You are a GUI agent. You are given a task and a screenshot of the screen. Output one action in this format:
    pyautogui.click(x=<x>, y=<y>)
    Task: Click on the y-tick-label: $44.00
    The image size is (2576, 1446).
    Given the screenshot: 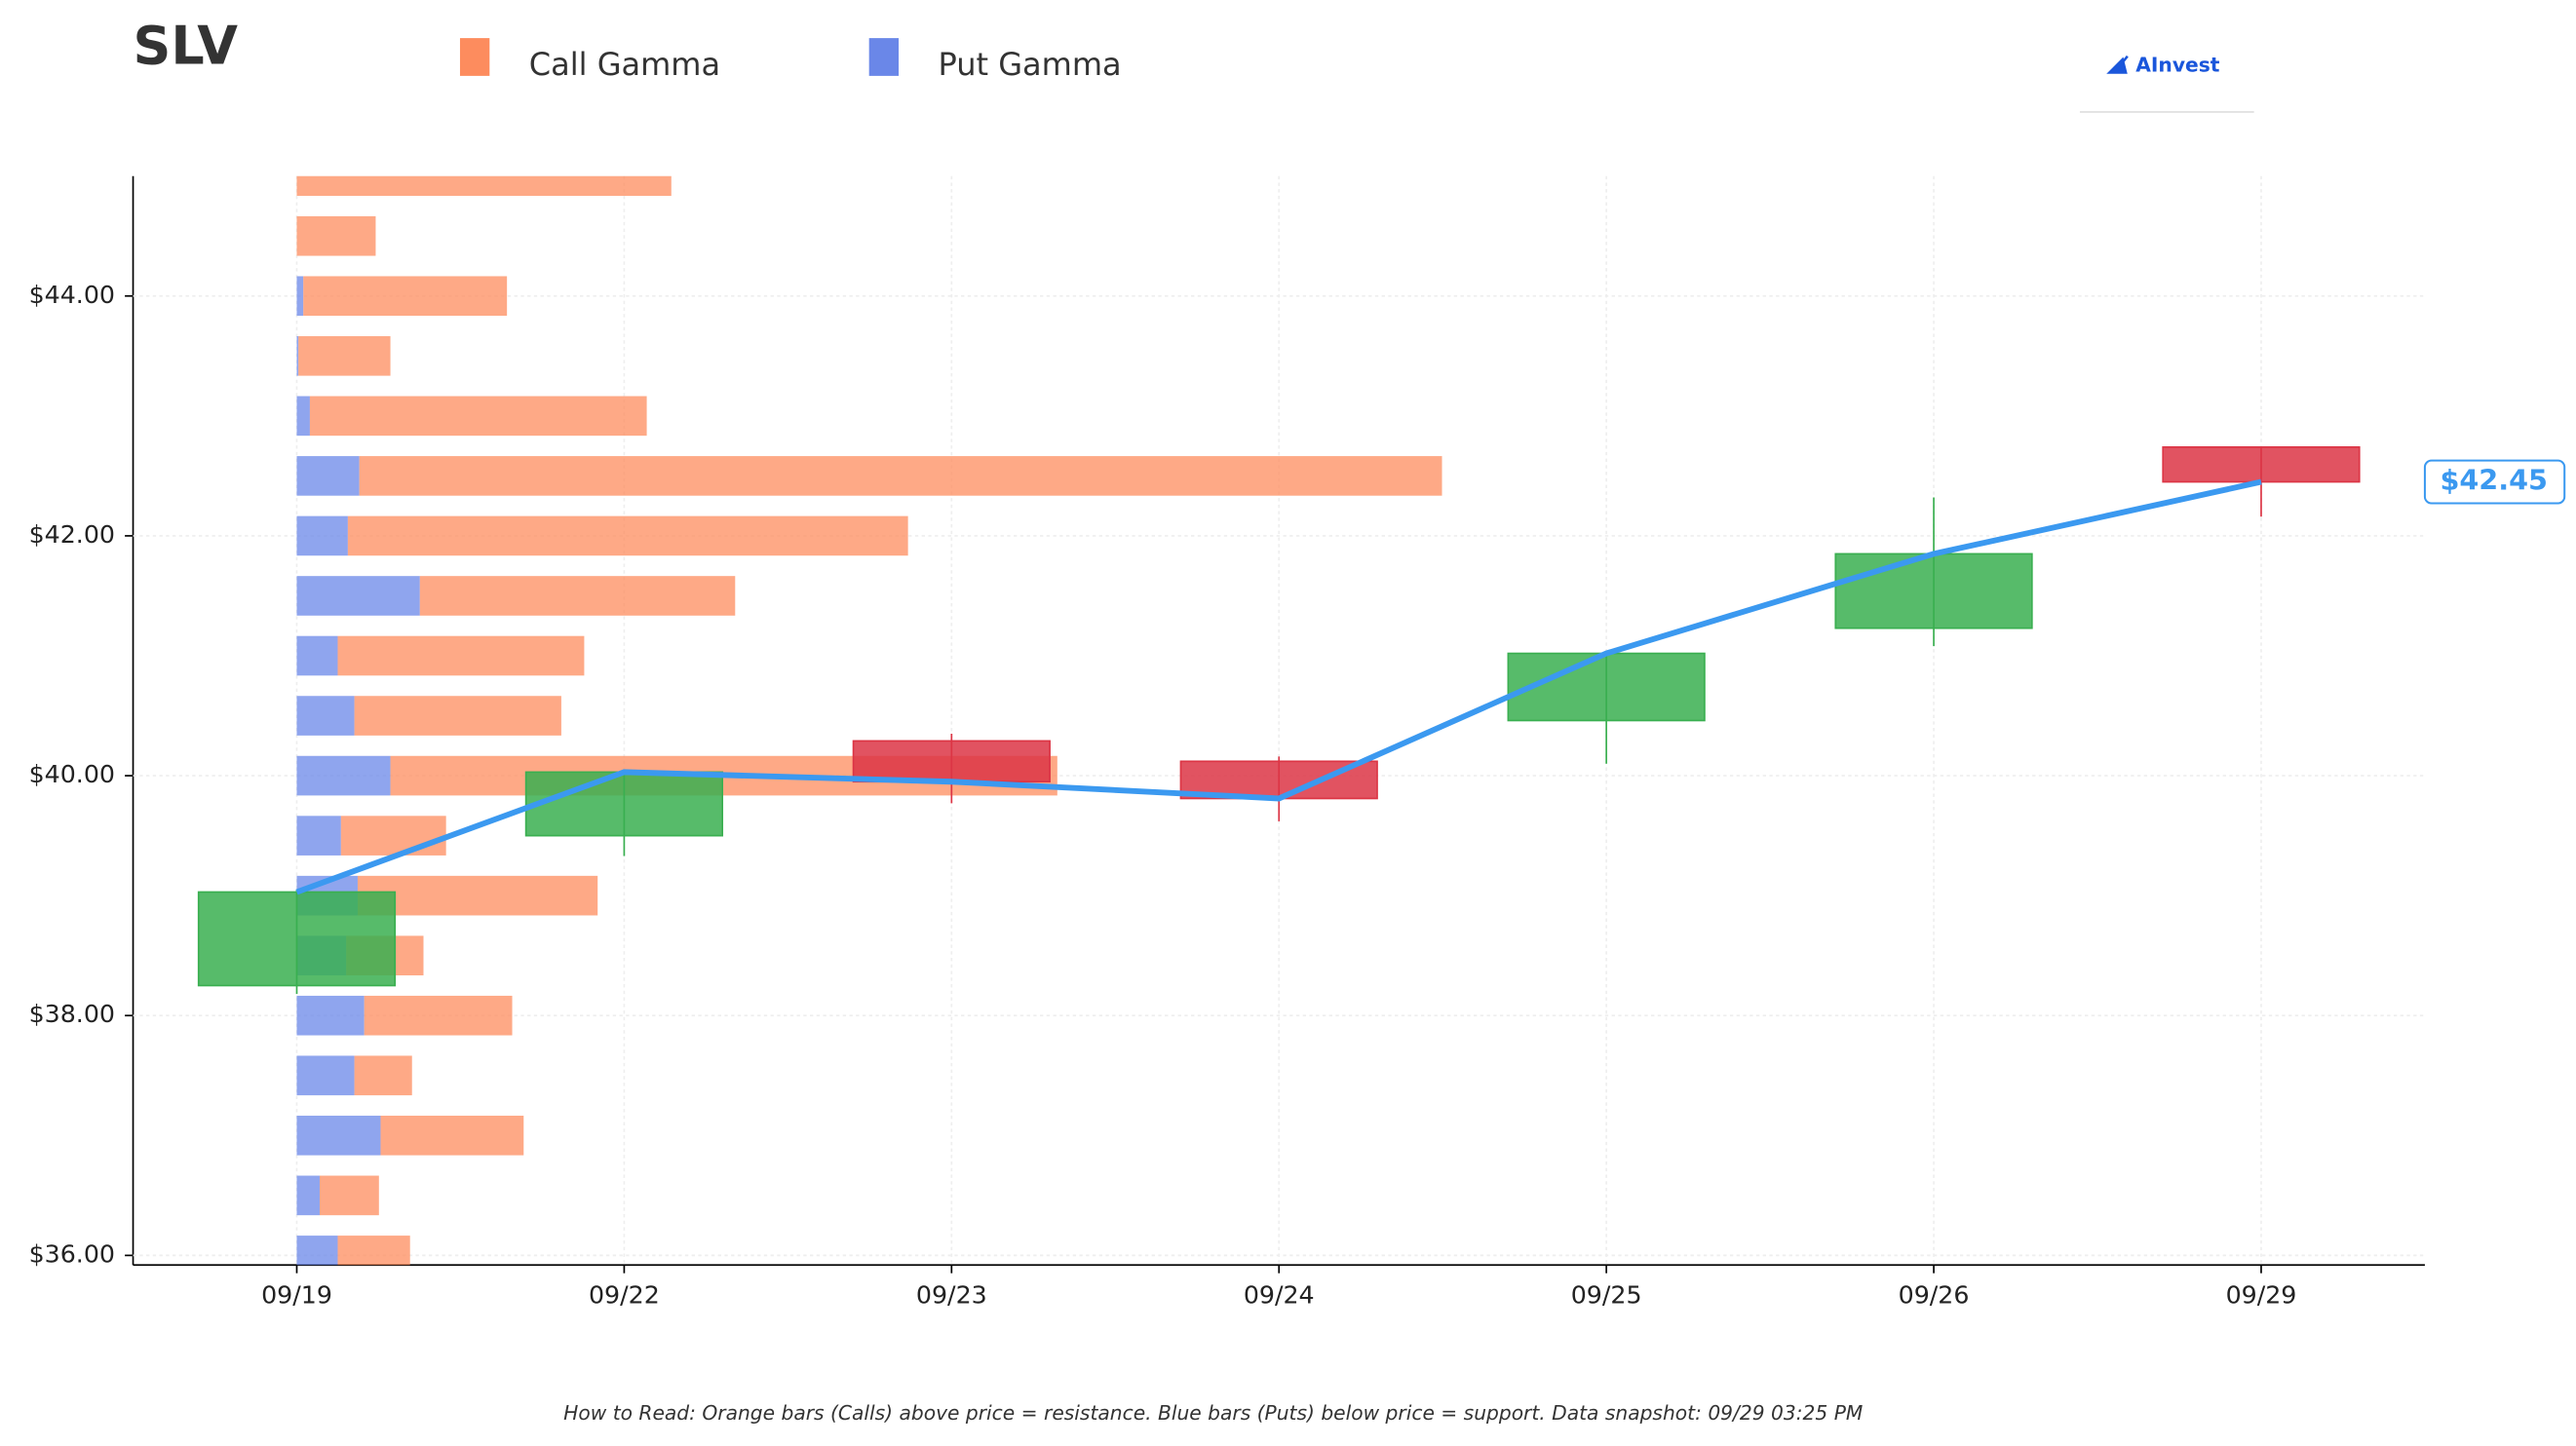 What is the action you would take?
    pyautogui.click(x=72, y=295)
    